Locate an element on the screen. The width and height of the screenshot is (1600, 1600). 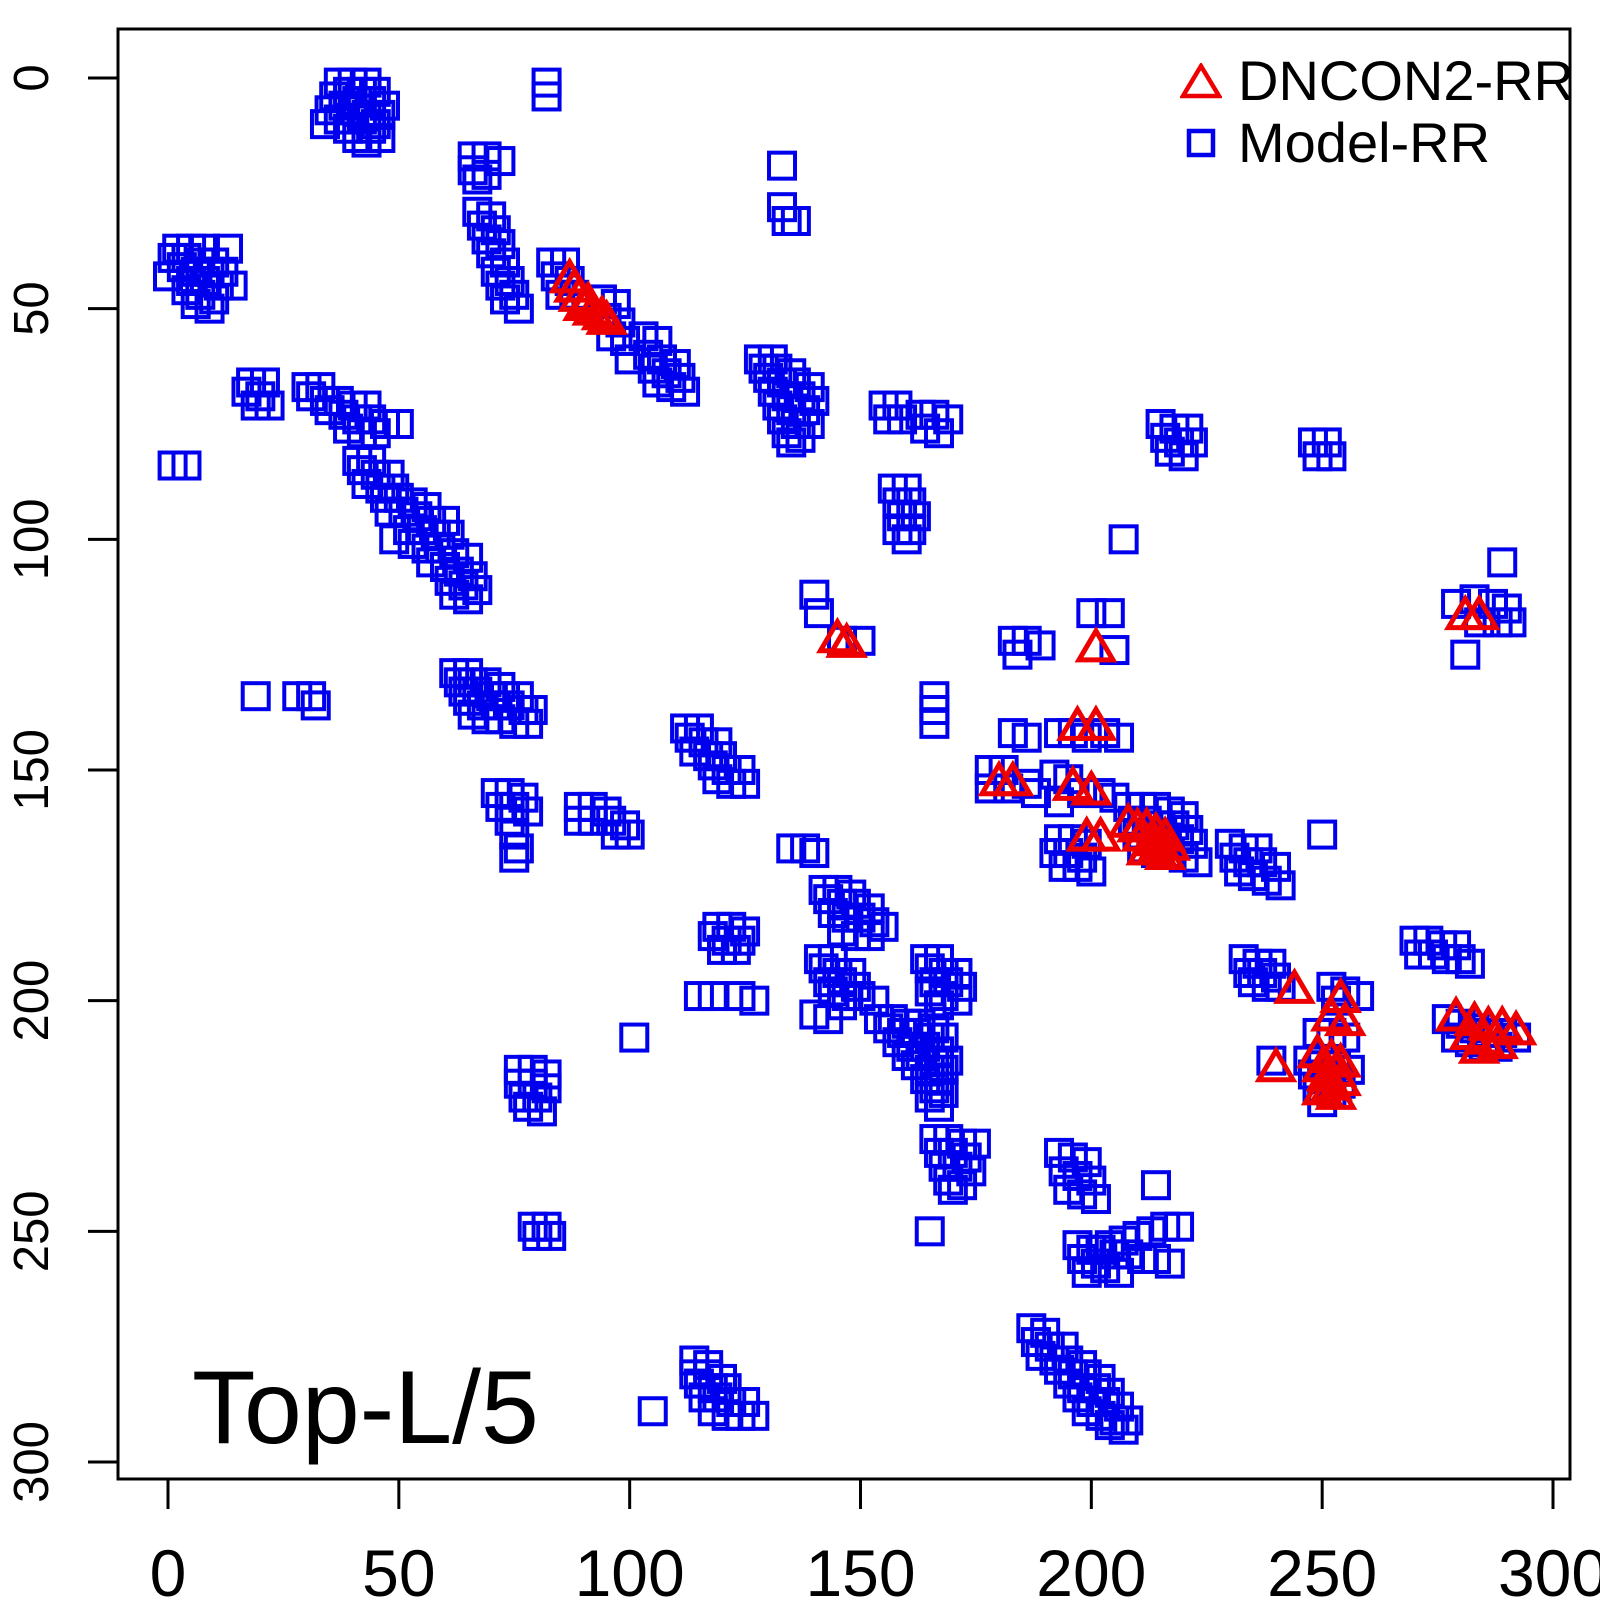
y-tick-label: 0 is located at coordinates (32, 77).